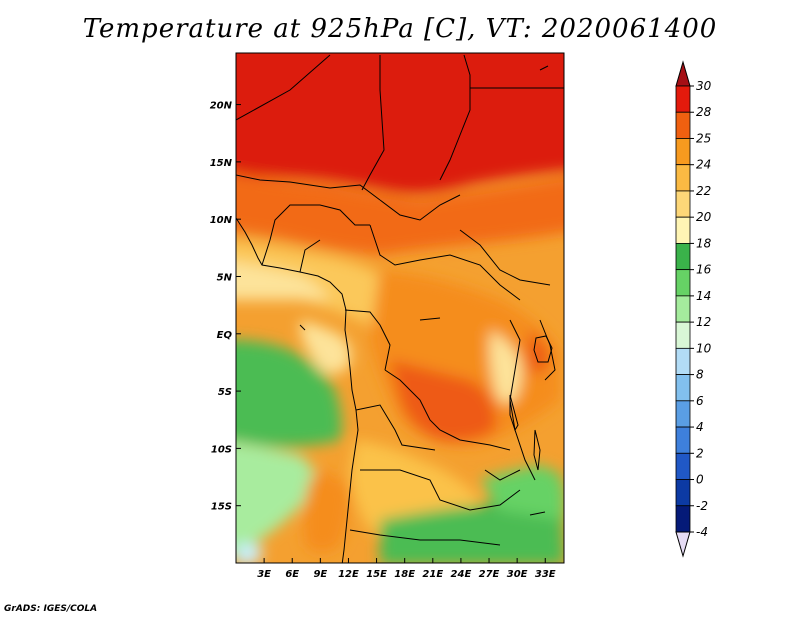  Describe the element at coordinates (704, 217) in the screenshot. I see `colorbar-label: 20` at that location.